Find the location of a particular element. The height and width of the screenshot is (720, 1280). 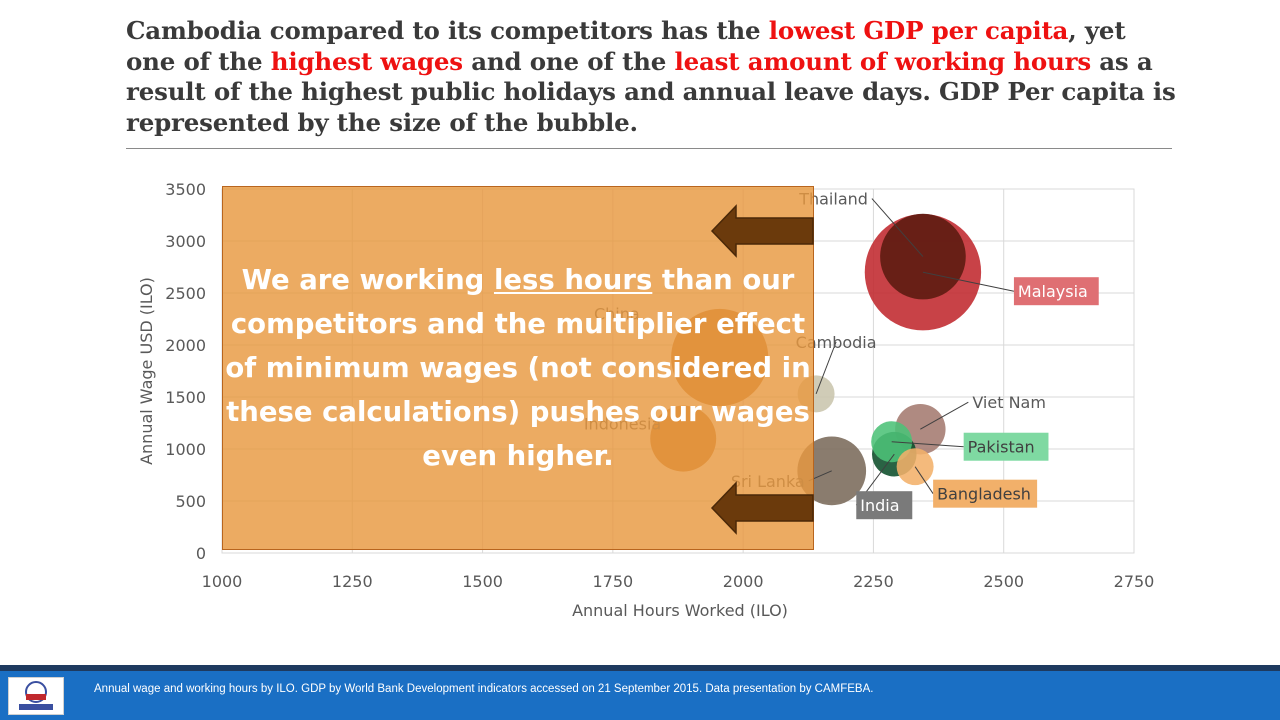

bubble-label-cambodia: Cambodia is located at coordinates (836, 342).